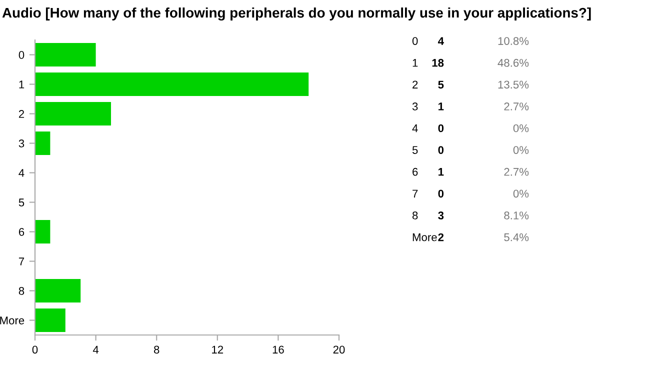 The image size is (650, 370). What do you see at coordinates (438, 62) in the screenshot?
I see `text: 18` at bounding box center [438, 62].